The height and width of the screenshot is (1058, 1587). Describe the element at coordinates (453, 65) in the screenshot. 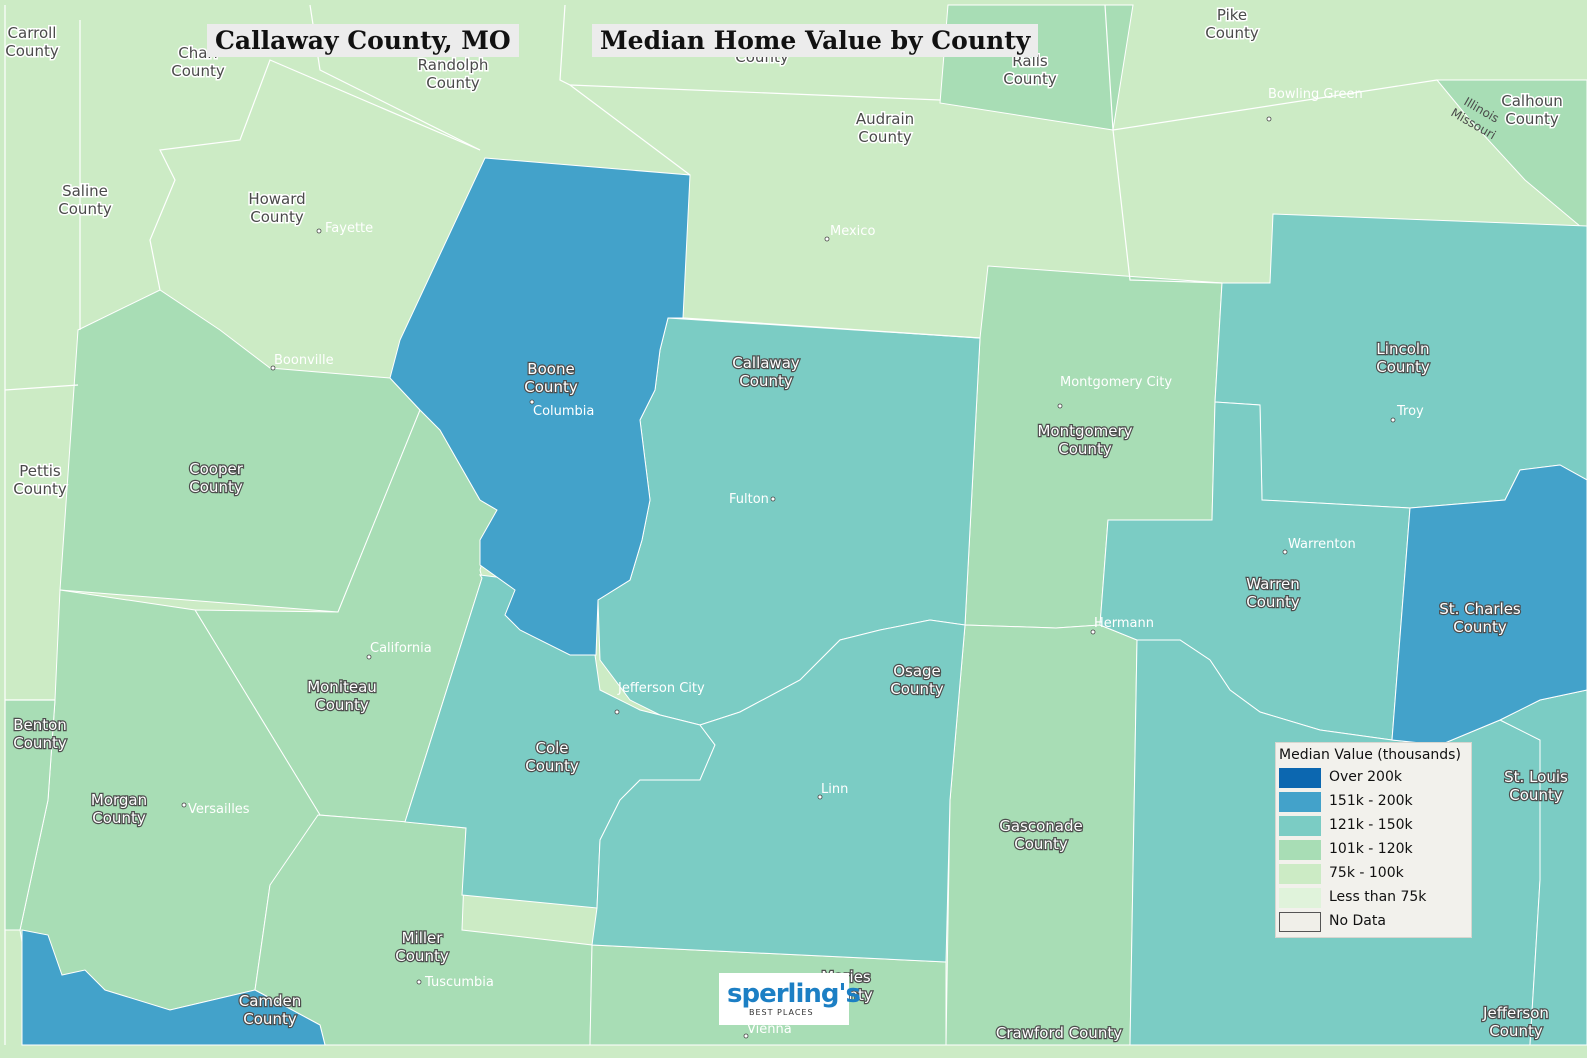

I see `label-randolph-text: Randolph` at that location.